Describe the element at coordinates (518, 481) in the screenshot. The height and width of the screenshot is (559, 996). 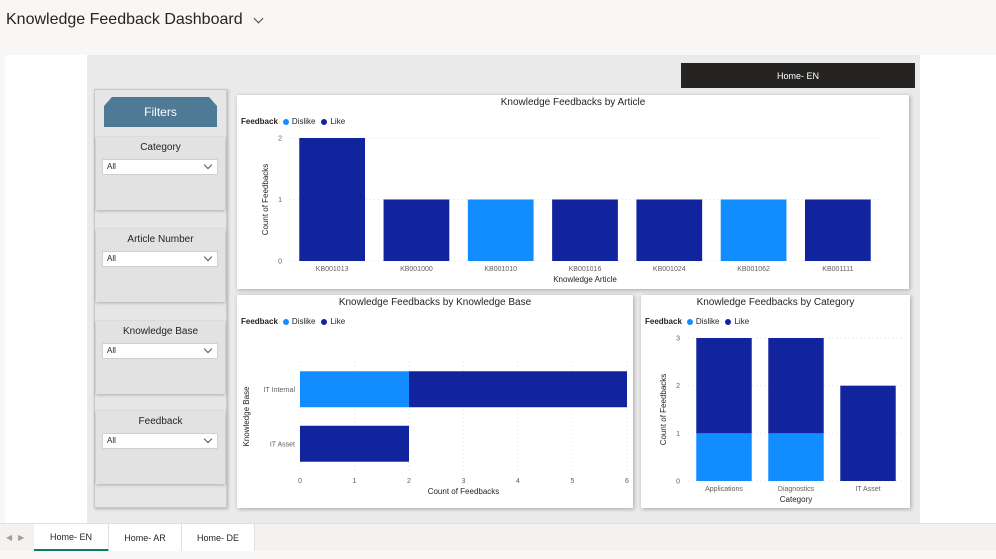
I see `x-tick-label: 4` at that location.